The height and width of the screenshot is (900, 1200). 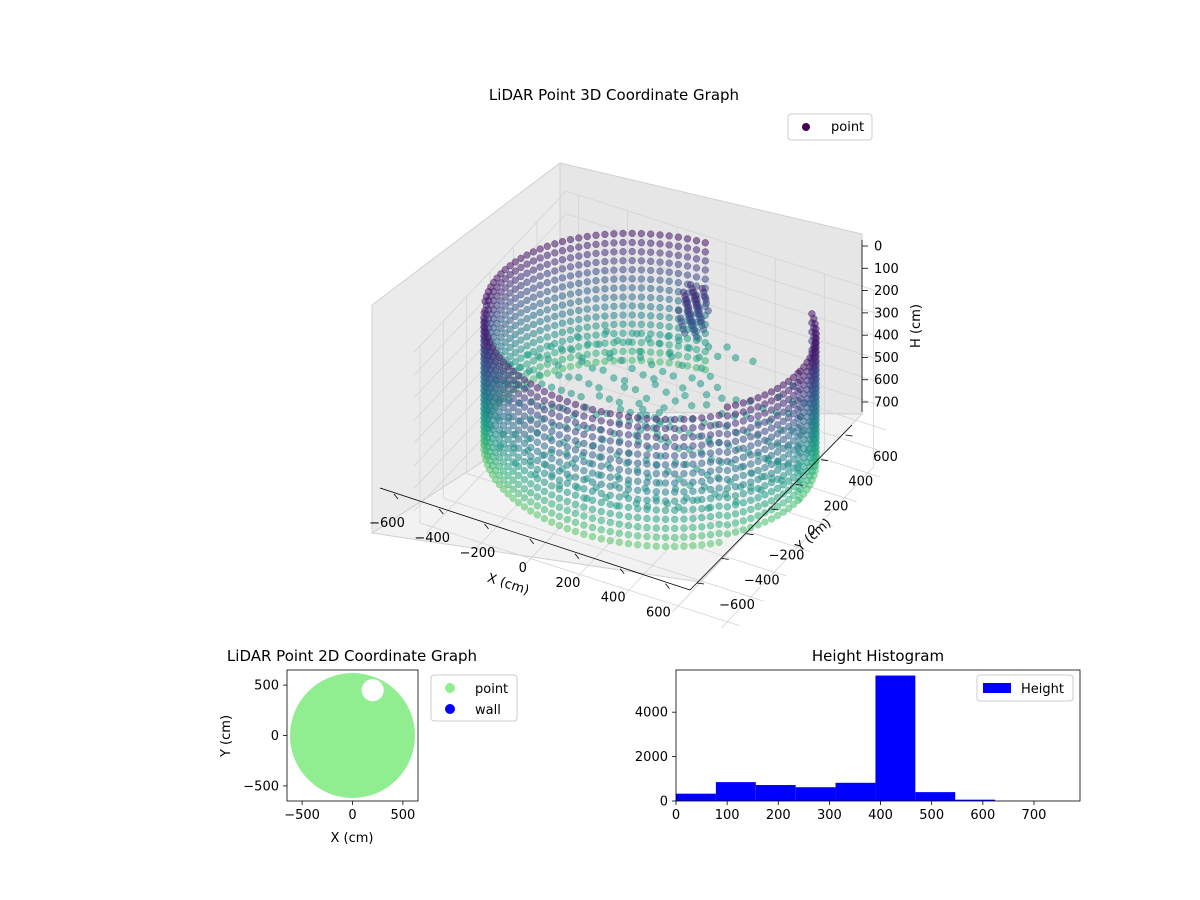 What do you see at coordinates (880, 325) in the screenshot?
I see `z-ticks: 0 100 200 300 400 500 600 700` at bounding box center [880, 325].